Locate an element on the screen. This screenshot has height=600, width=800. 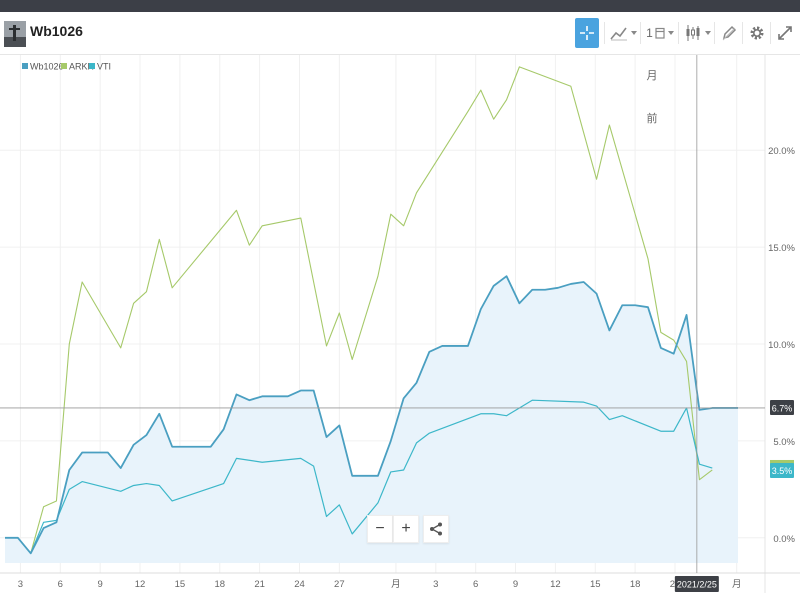
window-top-band is located at coordinates (400, 6).